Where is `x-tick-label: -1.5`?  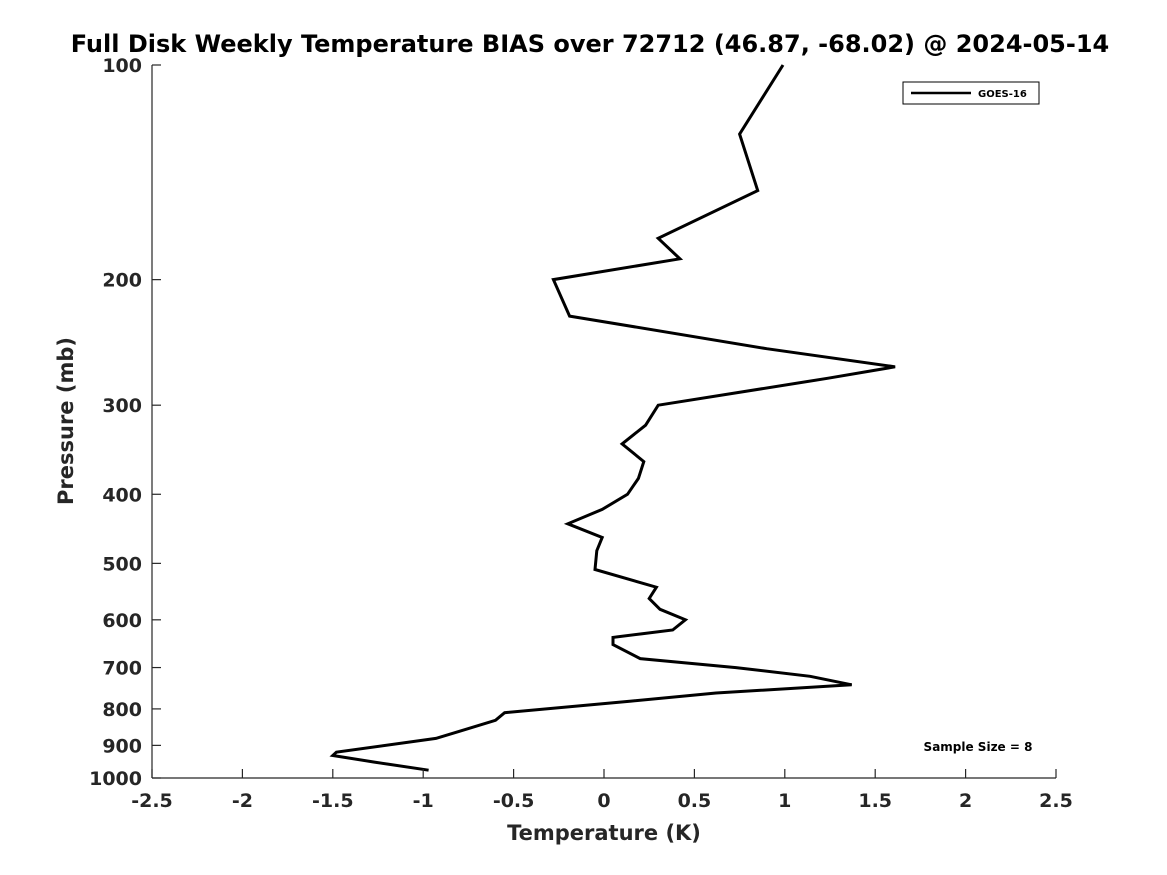
x-tick-label: -1.5 is located at coordinates (333, 801).